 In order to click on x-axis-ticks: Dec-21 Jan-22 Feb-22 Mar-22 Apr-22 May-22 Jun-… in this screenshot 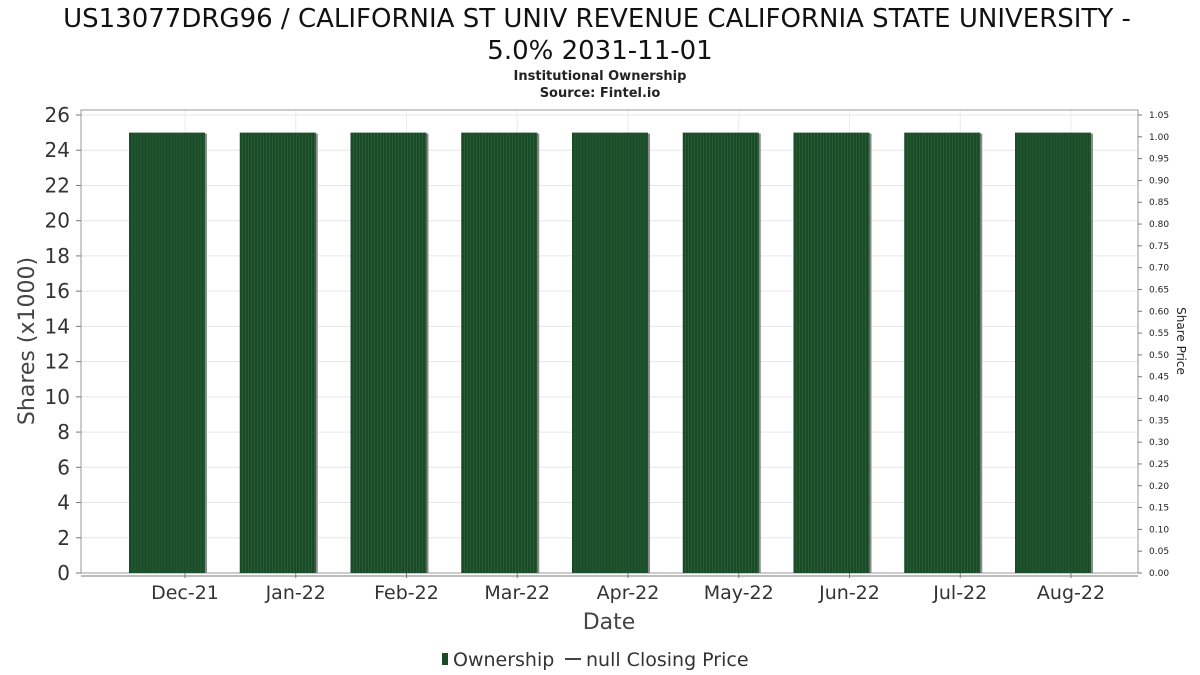, I will do `click(609, 588)`.